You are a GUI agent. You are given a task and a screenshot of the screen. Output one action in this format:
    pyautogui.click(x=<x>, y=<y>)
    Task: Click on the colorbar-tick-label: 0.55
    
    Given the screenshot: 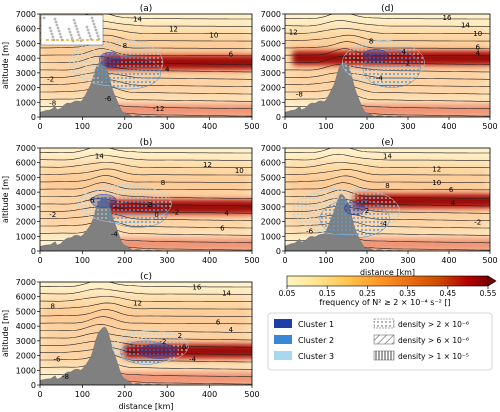 What is the action you would take?
    pyautogui.click(x=488, y=293)
    